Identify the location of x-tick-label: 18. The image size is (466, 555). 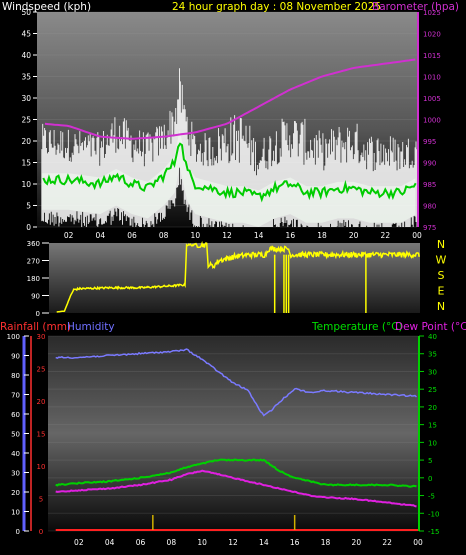
(322, 235).